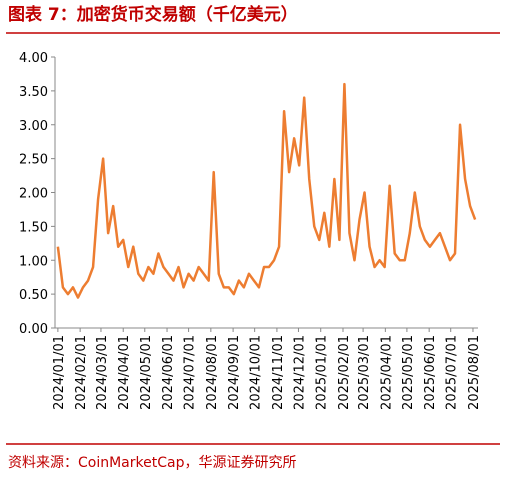 This screenshot has width=506, height=482. I want to click on x-tick-label: 2024/08/01, so click(212, 372).